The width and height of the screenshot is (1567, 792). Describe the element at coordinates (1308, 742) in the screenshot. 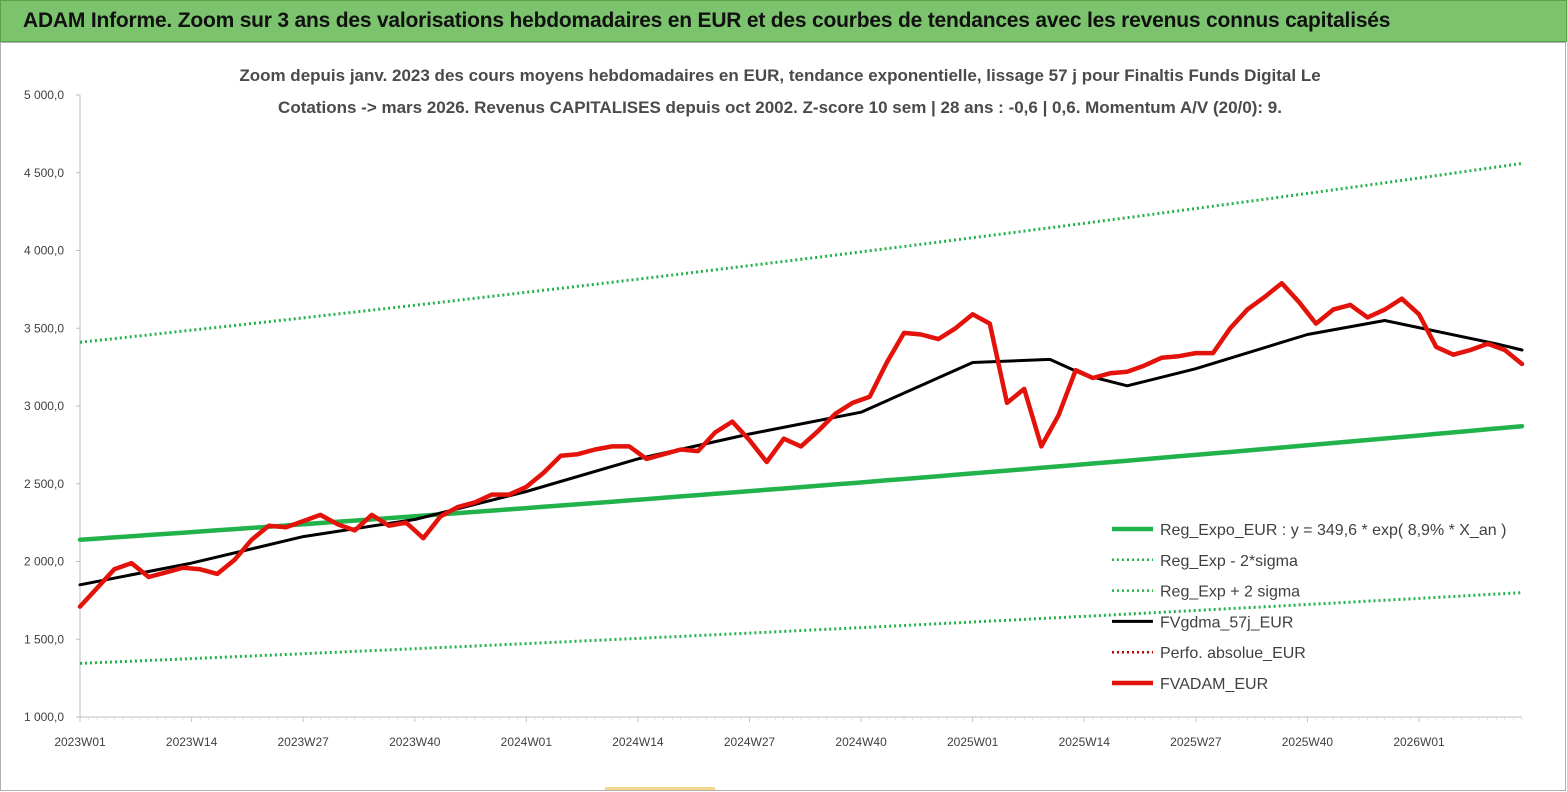

I see `x-tick-label: 2025W40` at that location.